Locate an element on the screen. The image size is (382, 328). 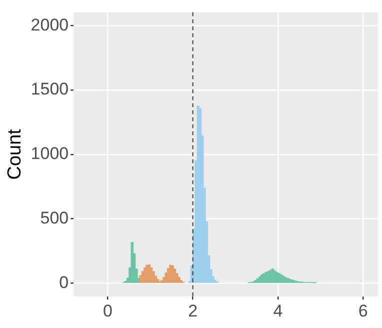
y-tick-label: 2000 is located at coordinates (49, 24).